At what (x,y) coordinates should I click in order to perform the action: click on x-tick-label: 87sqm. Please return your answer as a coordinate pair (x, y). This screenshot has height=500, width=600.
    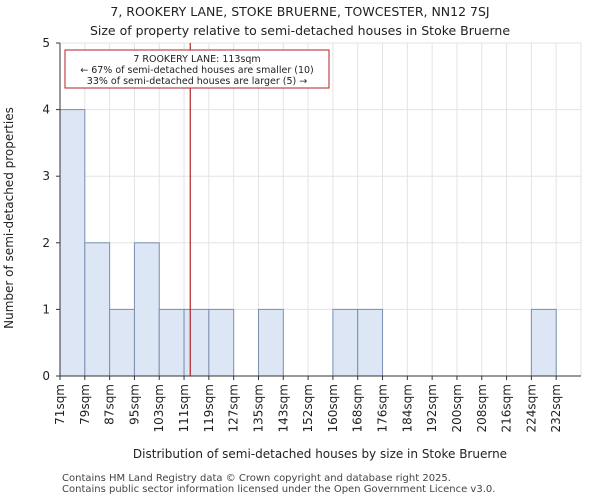
    Looking at the image, I should click on (110, 404).